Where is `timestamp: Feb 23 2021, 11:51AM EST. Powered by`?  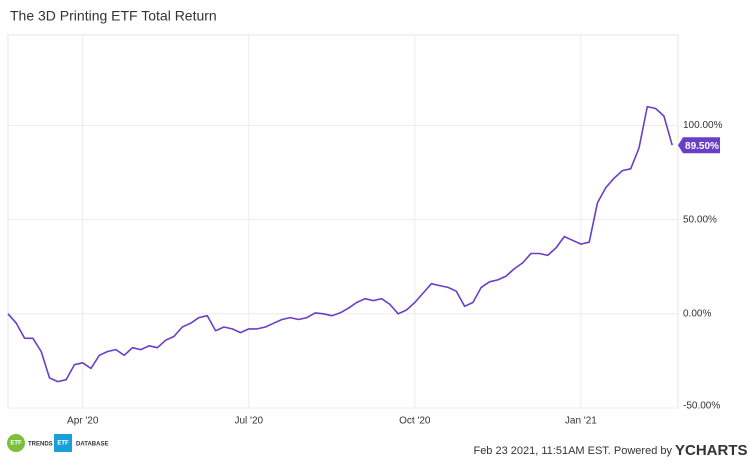 timestamp: Feb 23 2021, 11:51AM EST. Powered by is located at coordinates (572, 451).